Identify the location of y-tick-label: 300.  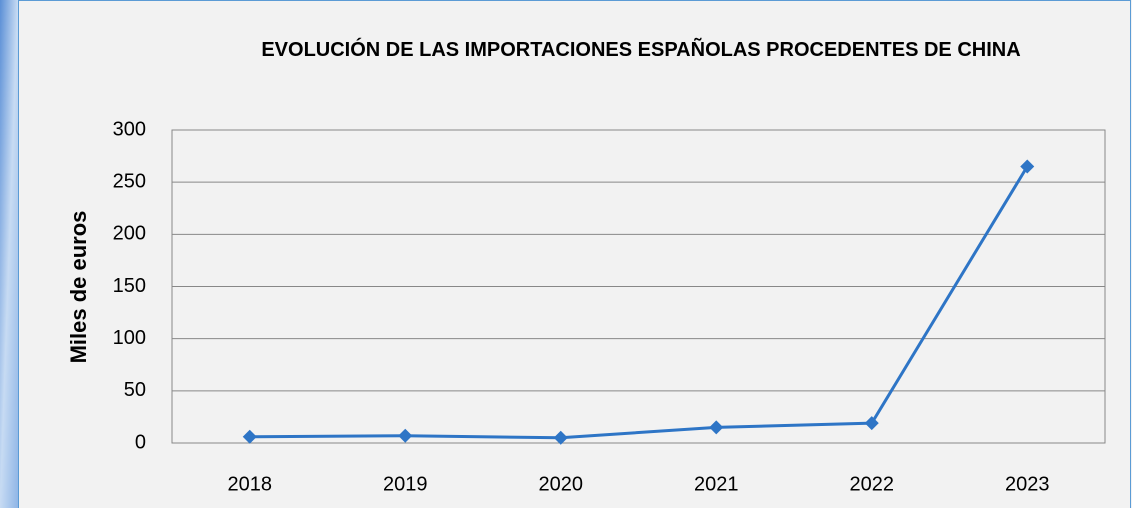
(129, 129).